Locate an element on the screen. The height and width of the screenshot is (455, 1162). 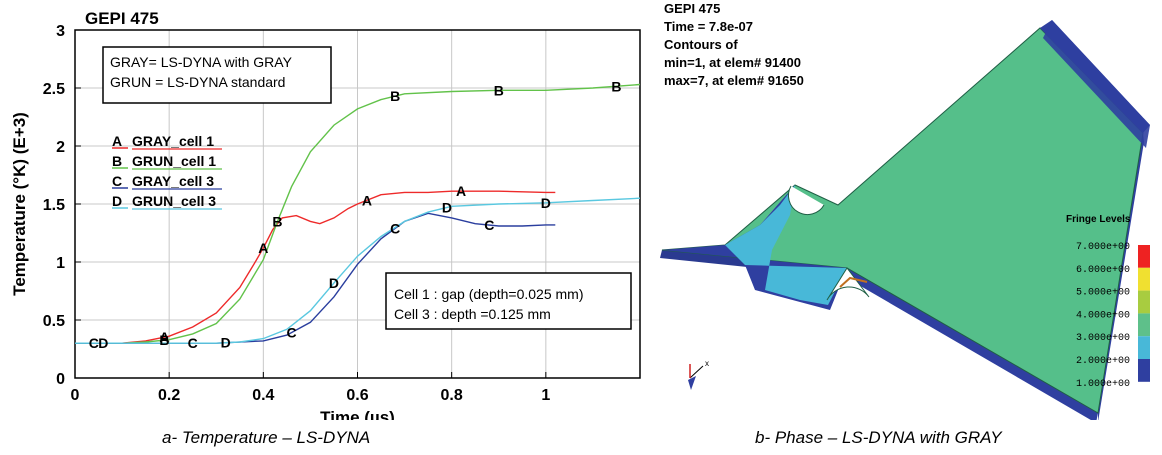
fringe-level-label: 3.000e+00 is located at coordinates (1103, 338).